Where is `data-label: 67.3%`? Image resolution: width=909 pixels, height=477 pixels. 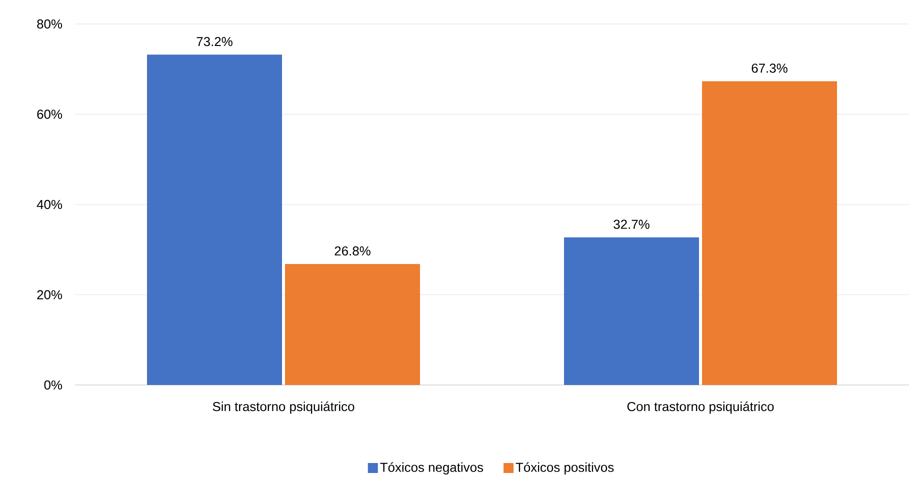
data-label: 67.3% is located at coordinates (770, 68).